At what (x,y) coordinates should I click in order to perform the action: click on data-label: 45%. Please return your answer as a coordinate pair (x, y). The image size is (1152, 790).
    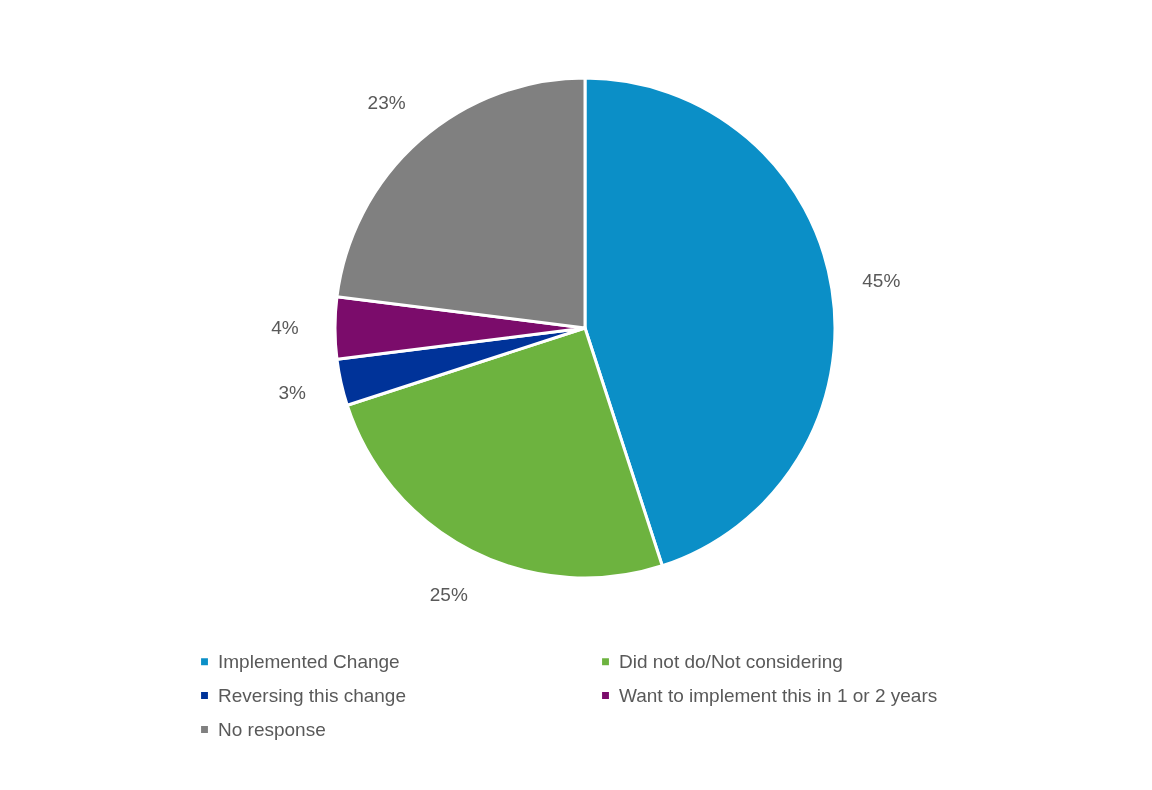
    Looking at the image, I should click on (881, 281).